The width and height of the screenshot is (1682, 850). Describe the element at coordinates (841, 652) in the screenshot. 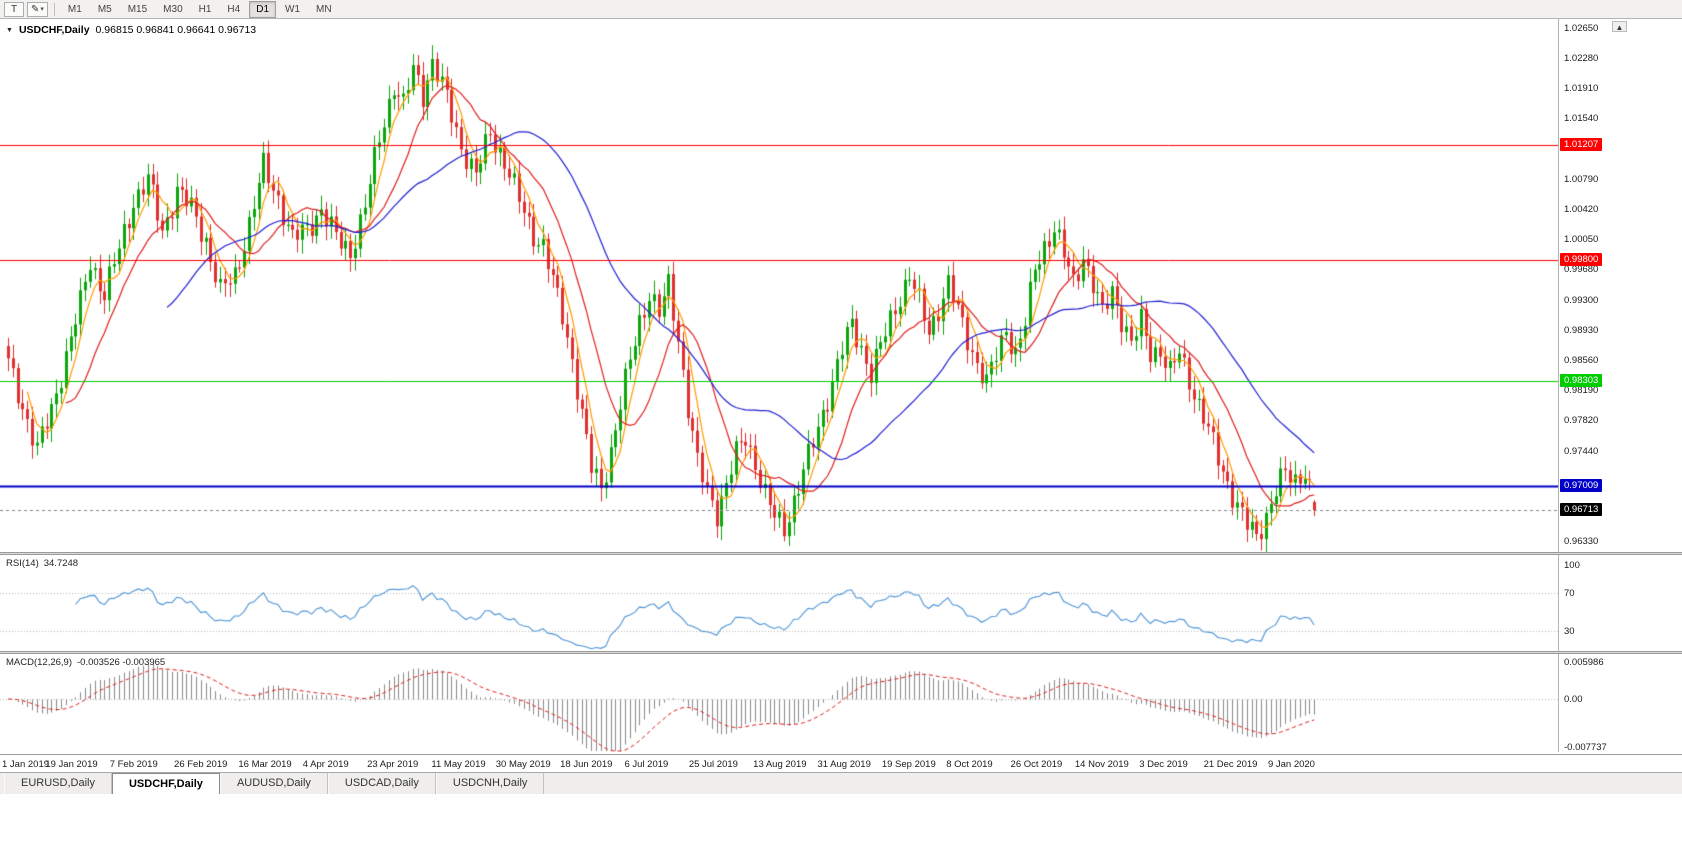

I see `panel-splitter-macd` at that location.